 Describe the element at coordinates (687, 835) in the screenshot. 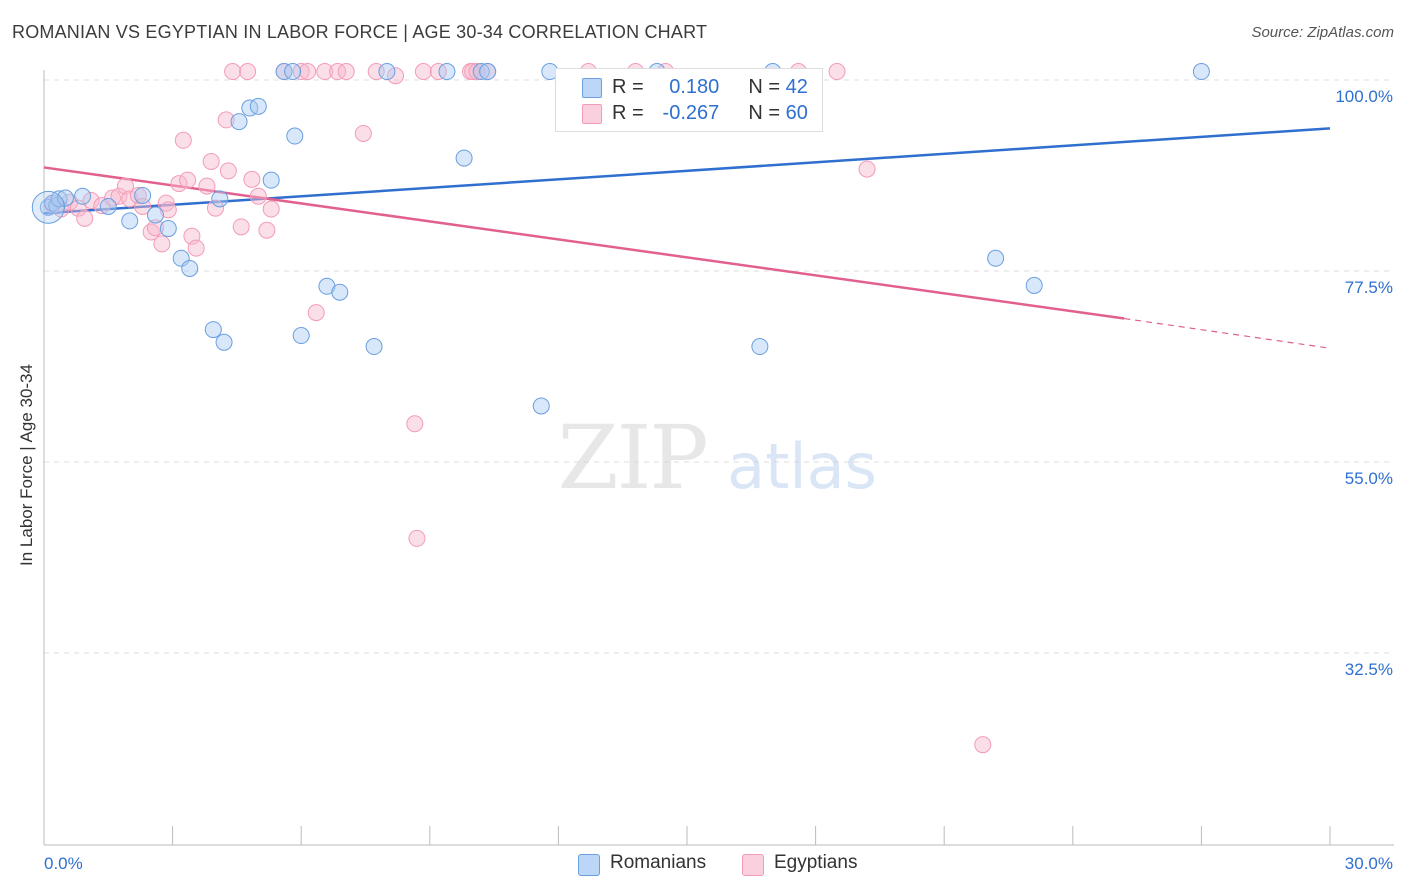

I see `x-ticks` at that location.